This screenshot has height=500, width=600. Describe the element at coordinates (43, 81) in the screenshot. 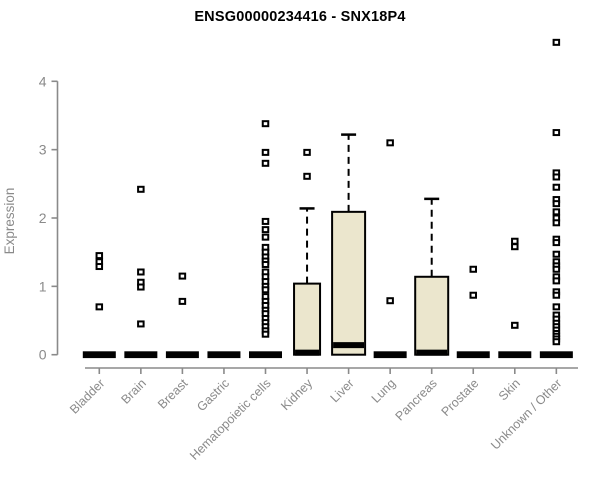

I see `y-tick-label: 4` at that location.